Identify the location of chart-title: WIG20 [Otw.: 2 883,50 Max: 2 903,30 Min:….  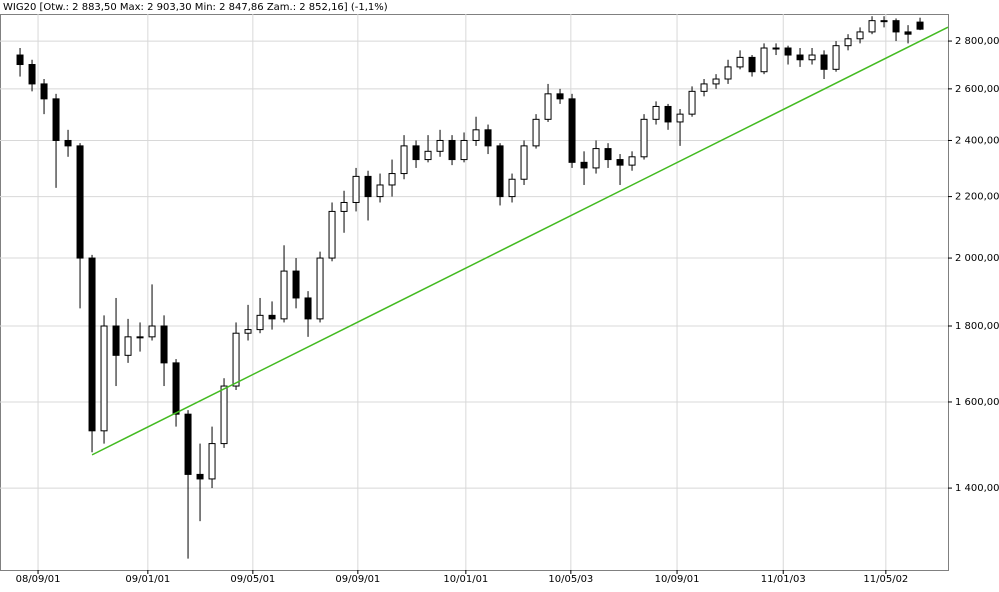
(195, 7).